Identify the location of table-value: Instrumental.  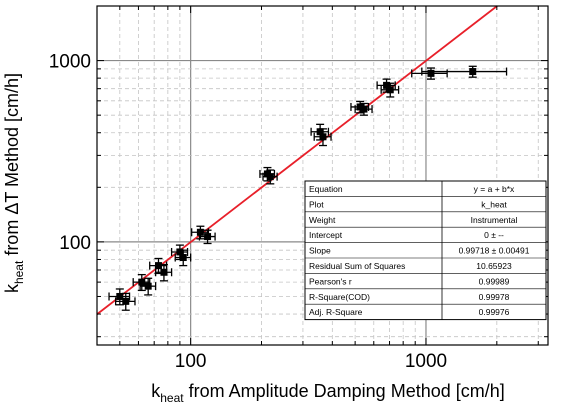
(494, 220).